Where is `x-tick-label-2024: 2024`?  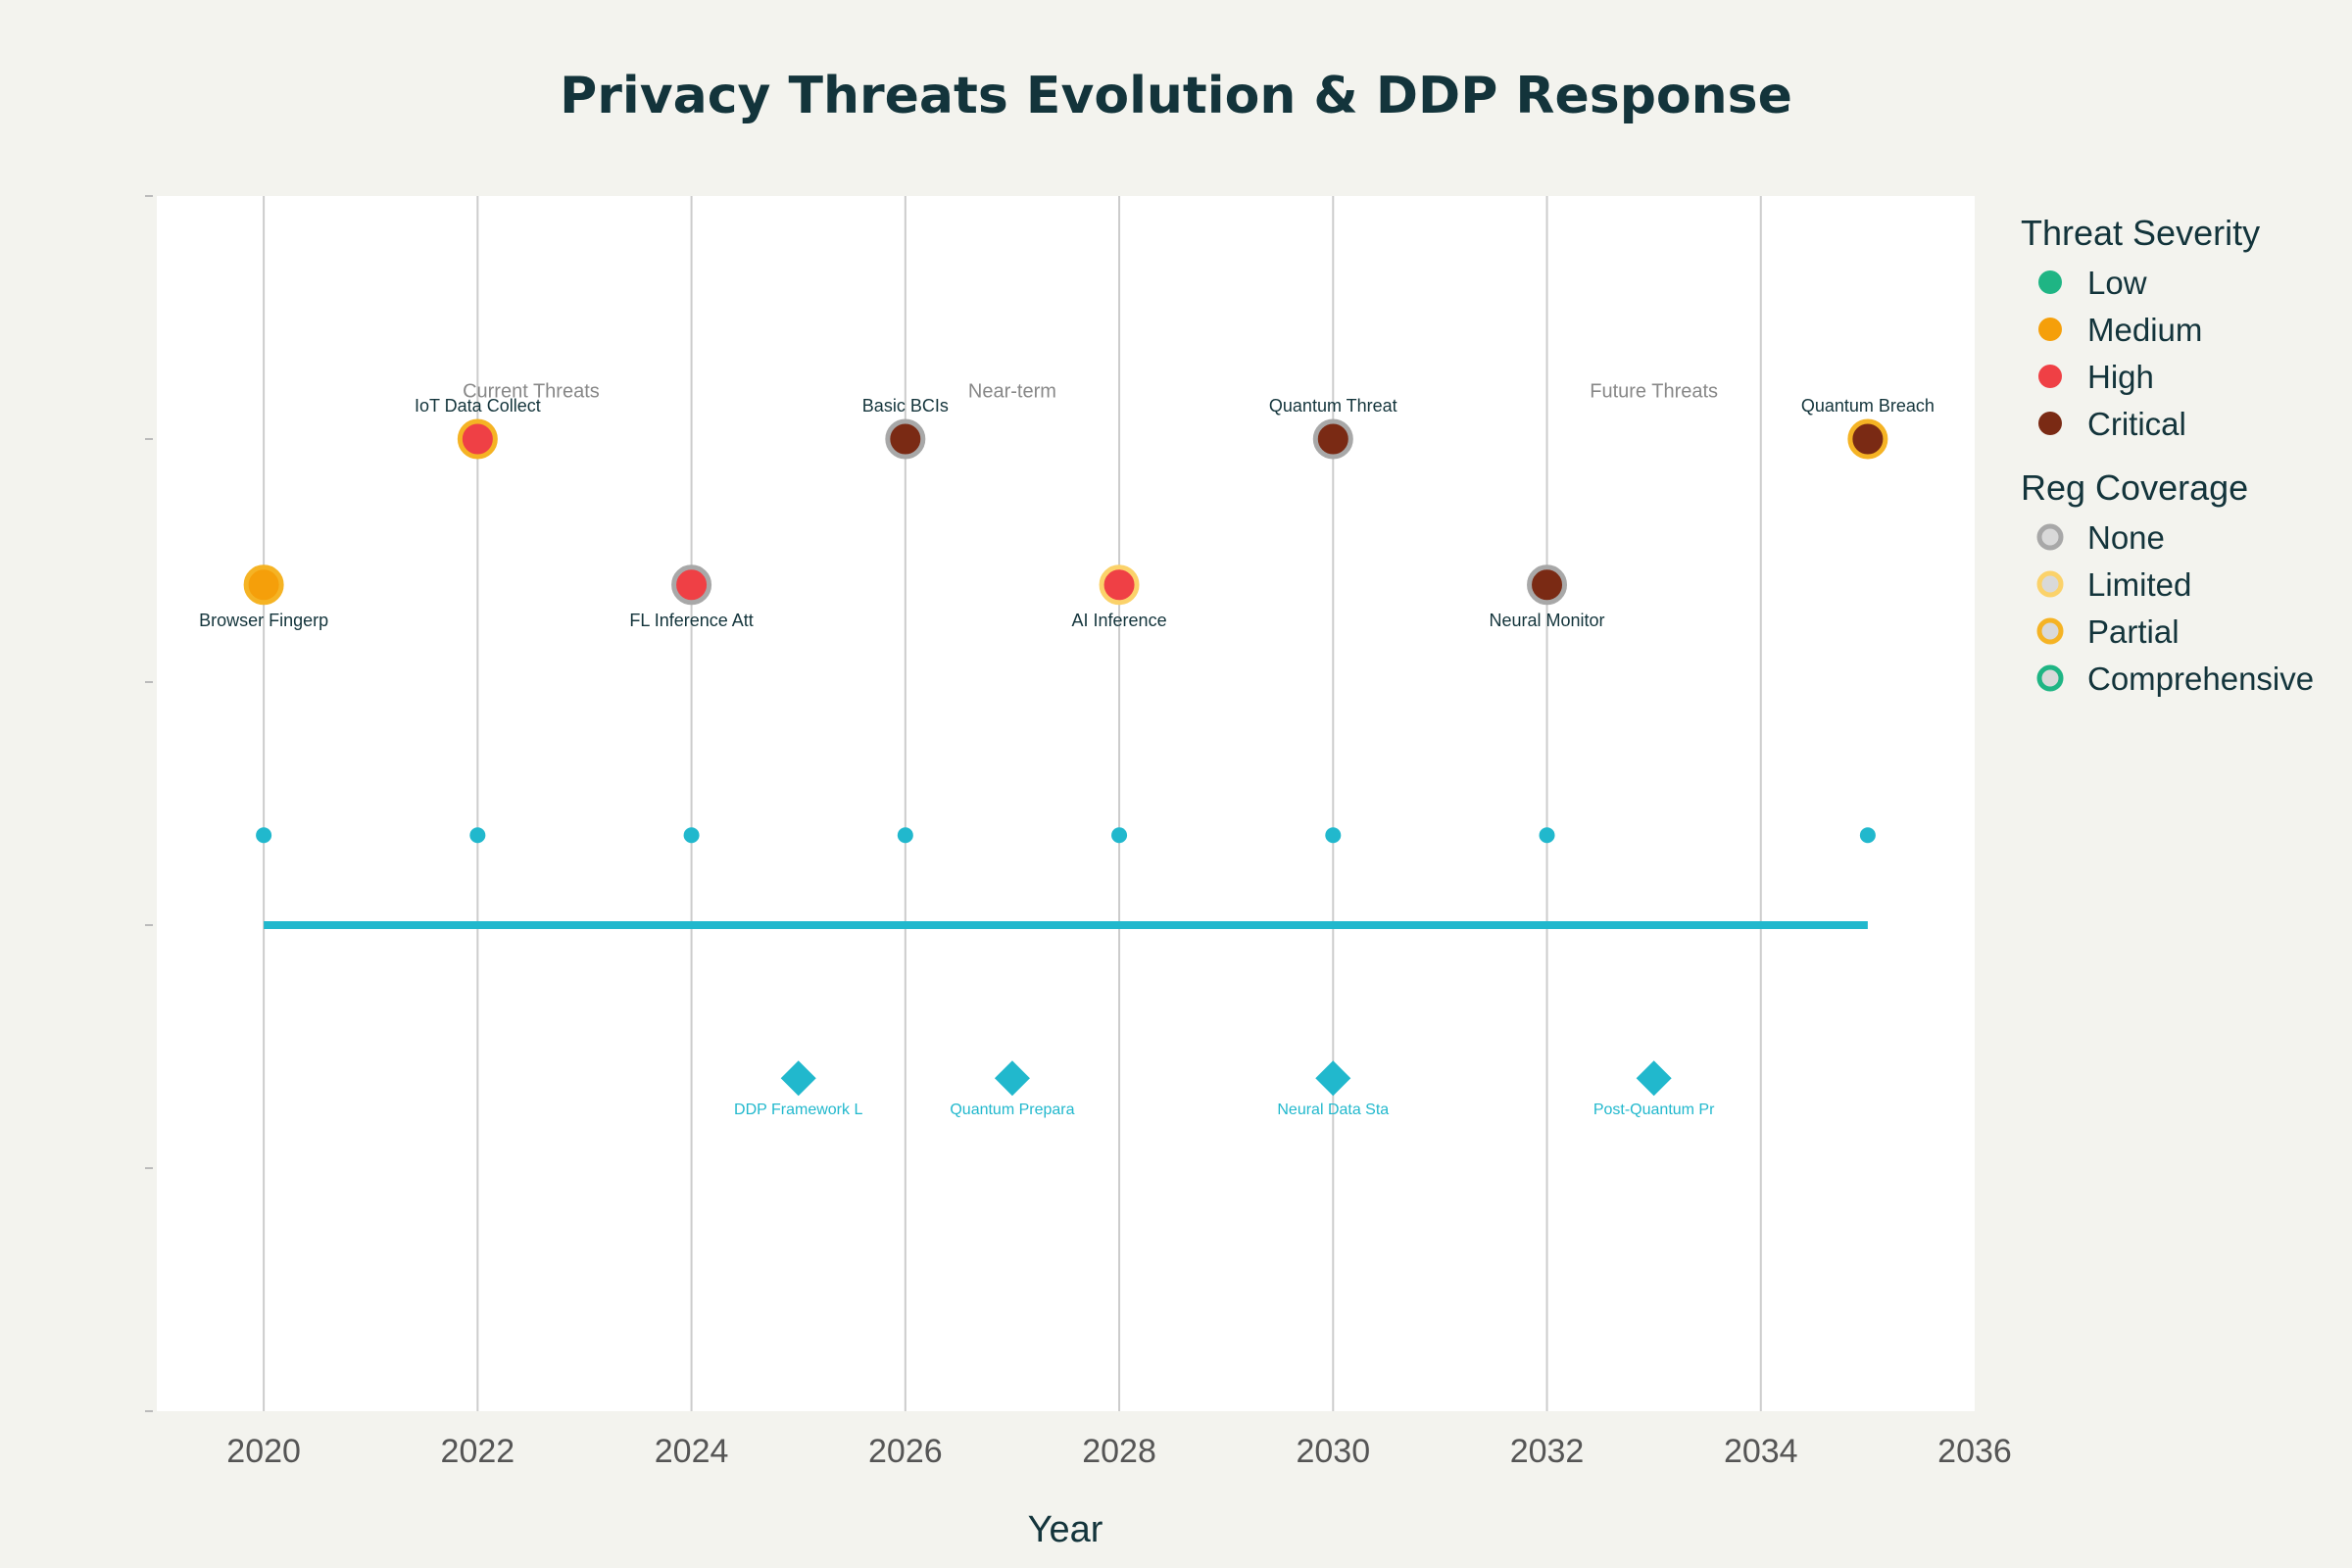
x-tick-label-2024: 2024 is located at coordinates (692, 1451).